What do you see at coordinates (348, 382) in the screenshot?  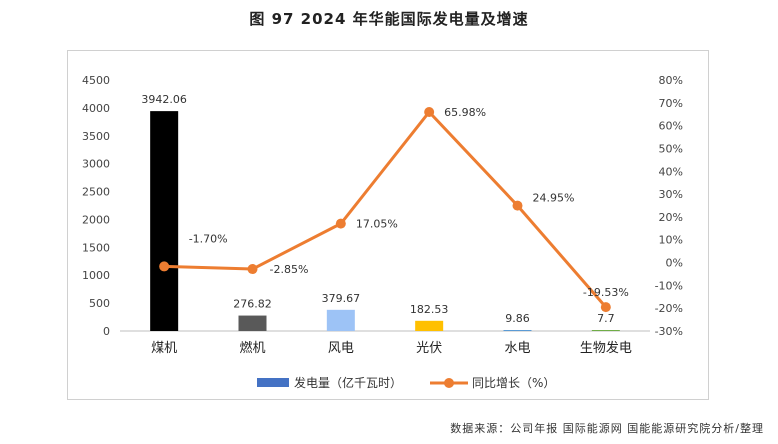 I see `legend-label-bar: 发电量（亿千瓦时）` at bounding box center [348, 382].